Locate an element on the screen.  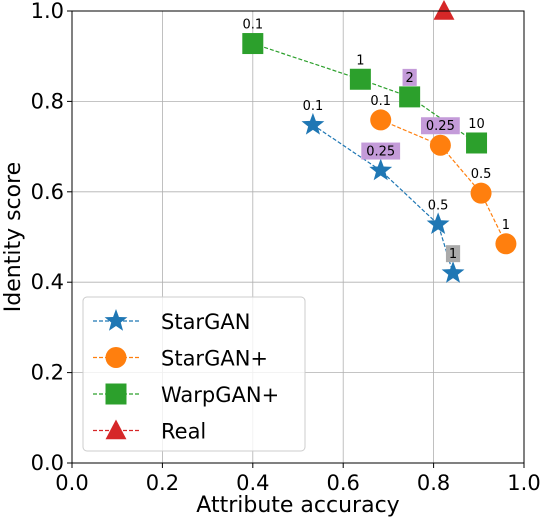
data-point-stargan--0 is located at coordinates (381, 120).